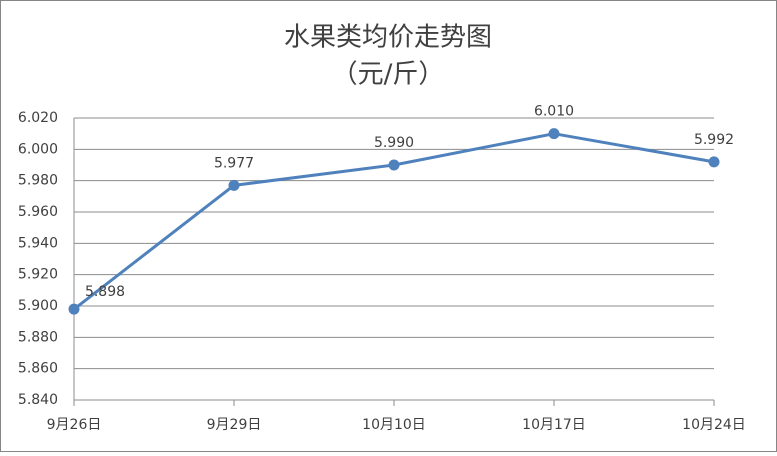 The image size is (777, 456). What do you see at coordinates (105, 292) in the screenshot?
I see `data-label: 5.898` at bounding box center [105, 292].